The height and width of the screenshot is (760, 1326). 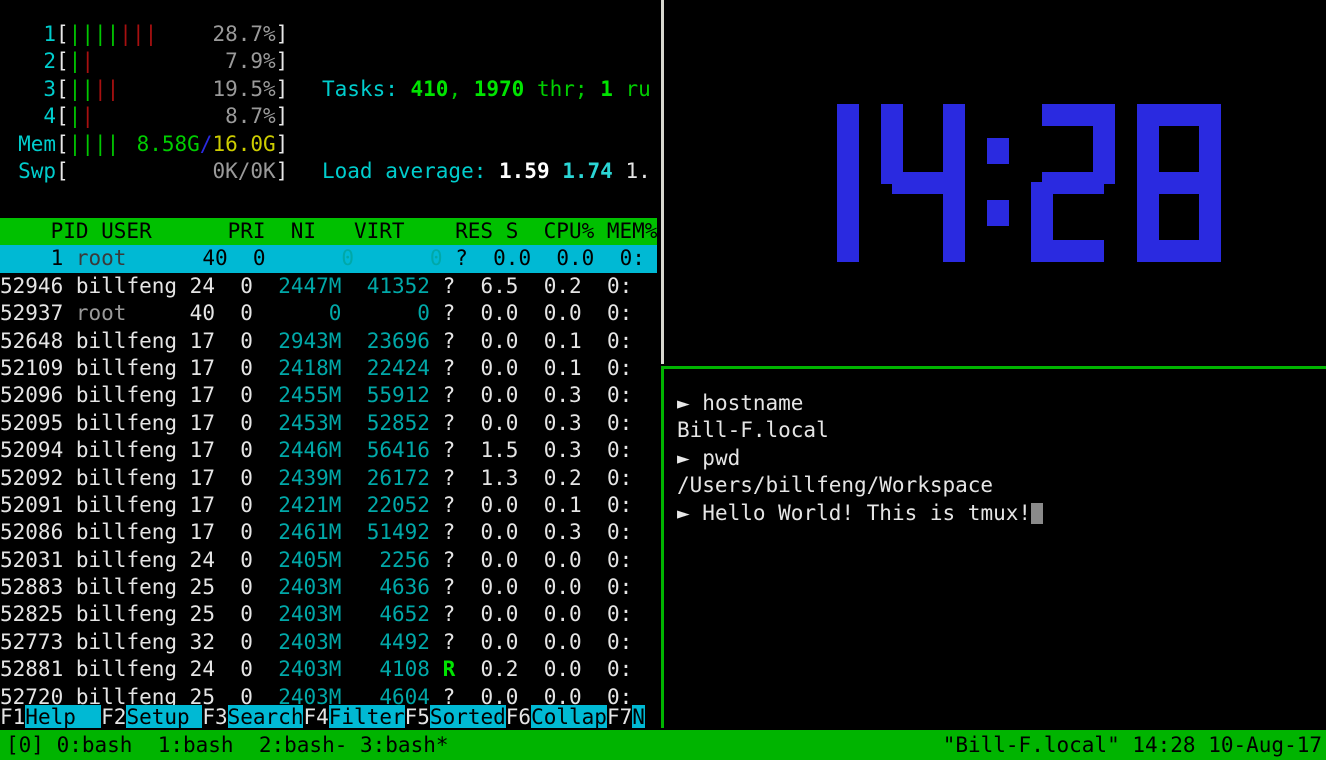 What do you see at coordinates (550, 450) in the screenshot?
I see `cell-mem: 0.3` at bounding box center [550, 450].